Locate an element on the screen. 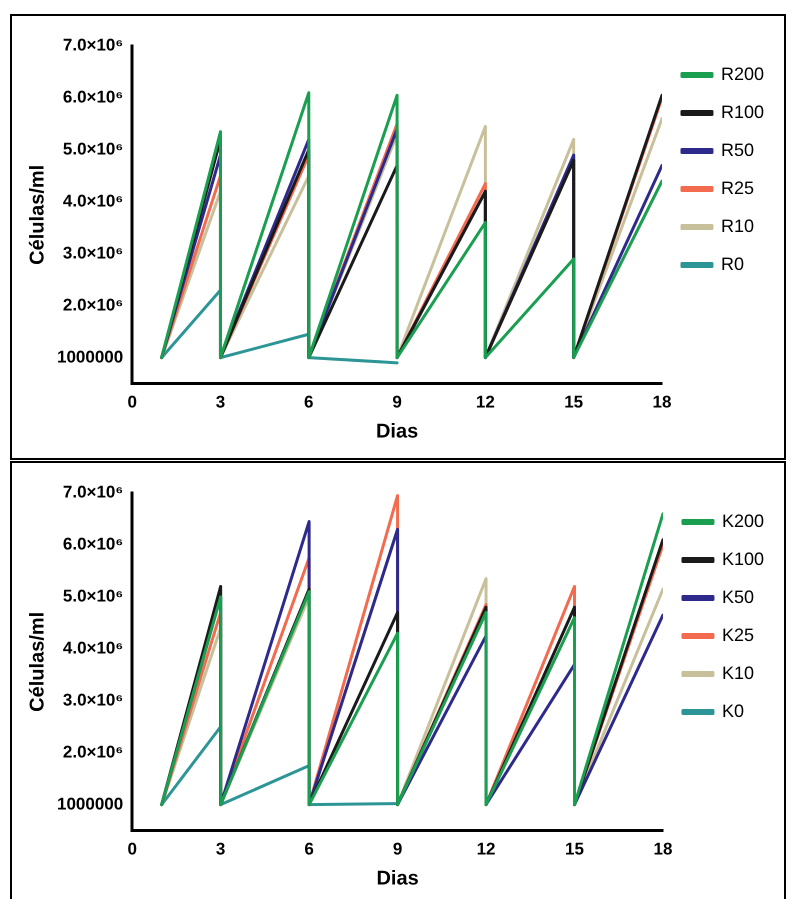 The height and width of the screenshot is (899, 788). legend-label: K0 is located at coordinates (733, 710).